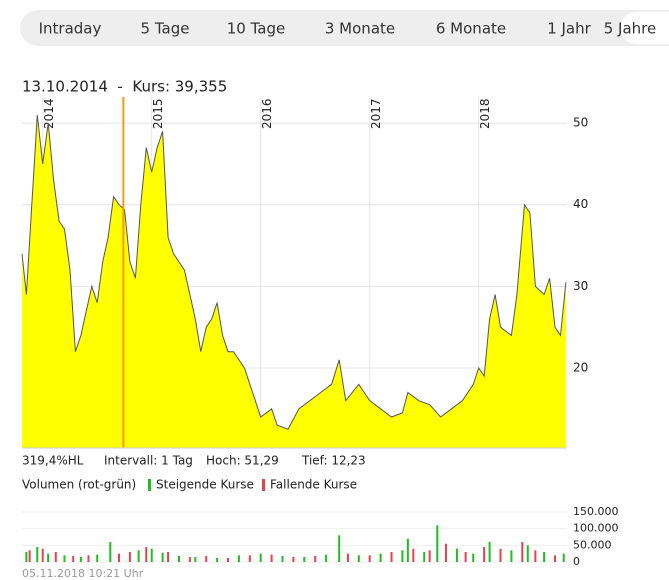 The image size is (669, 580). What do you see at coordinates (580, 204) in the screenshot?
I see `y-tick-label: 40` at bounding box center [580, 204].